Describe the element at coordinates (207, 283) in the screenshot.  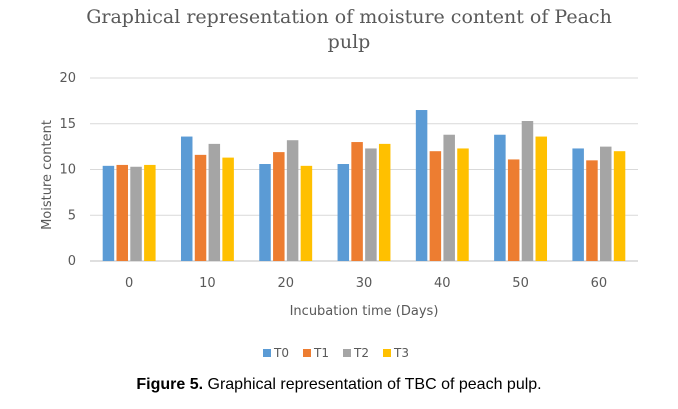
I see `x-tick-label: 10` at that location.